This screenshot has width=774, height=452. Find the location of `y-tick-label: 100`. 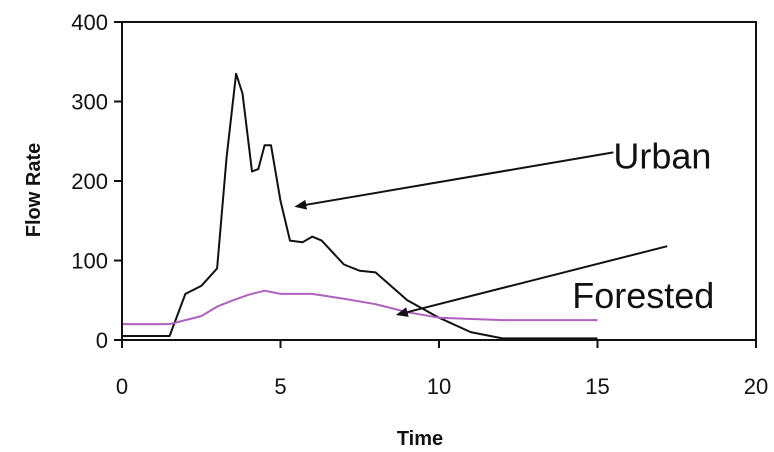

y-tick-label: 100 is located at coordinates (89, 261).